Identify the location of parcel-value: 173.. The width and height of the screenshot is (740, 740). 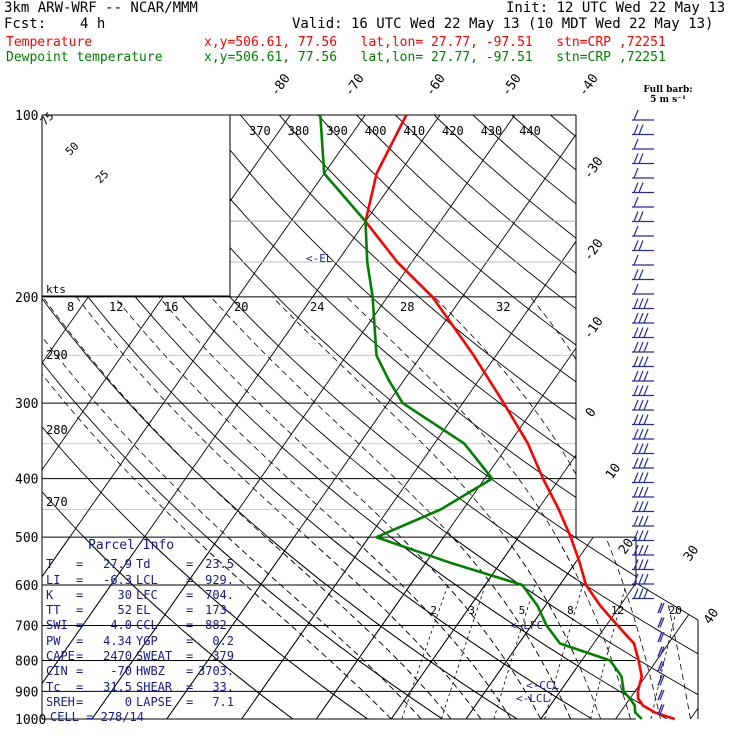
(219, 610).